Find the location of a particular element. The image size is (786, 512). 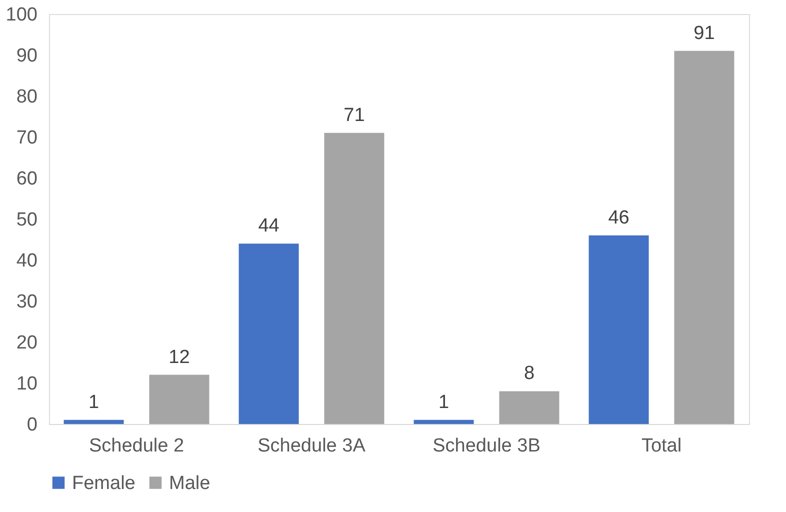

y-tick-label: 100 is located at coordinates (22, 15).